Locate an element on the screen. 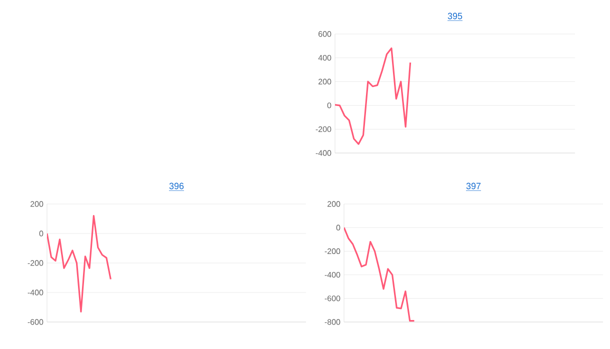 Image resolution: width=610 pixels, height=349 pixels. chart-title: 396 is located at coordinates (176, 186).